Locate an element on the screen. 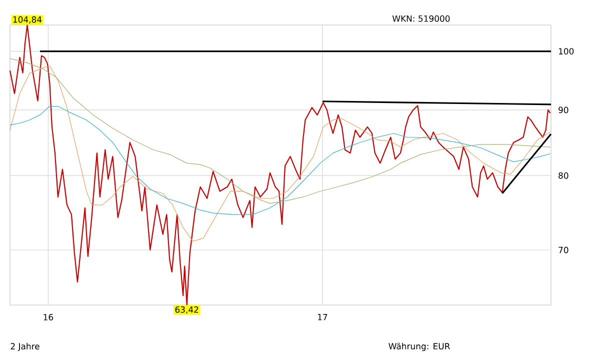 The height and width of the screenshot is (364, 611). text: WKN: 519000 is located at coordinates (421, 18).